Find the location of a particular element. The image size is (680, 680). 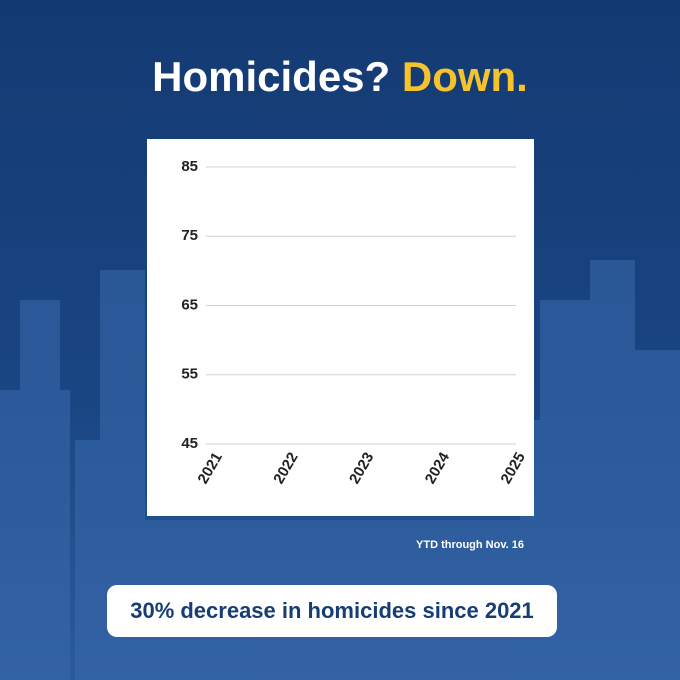

y-tick-label: 85 is located at coordinates (189, 166).